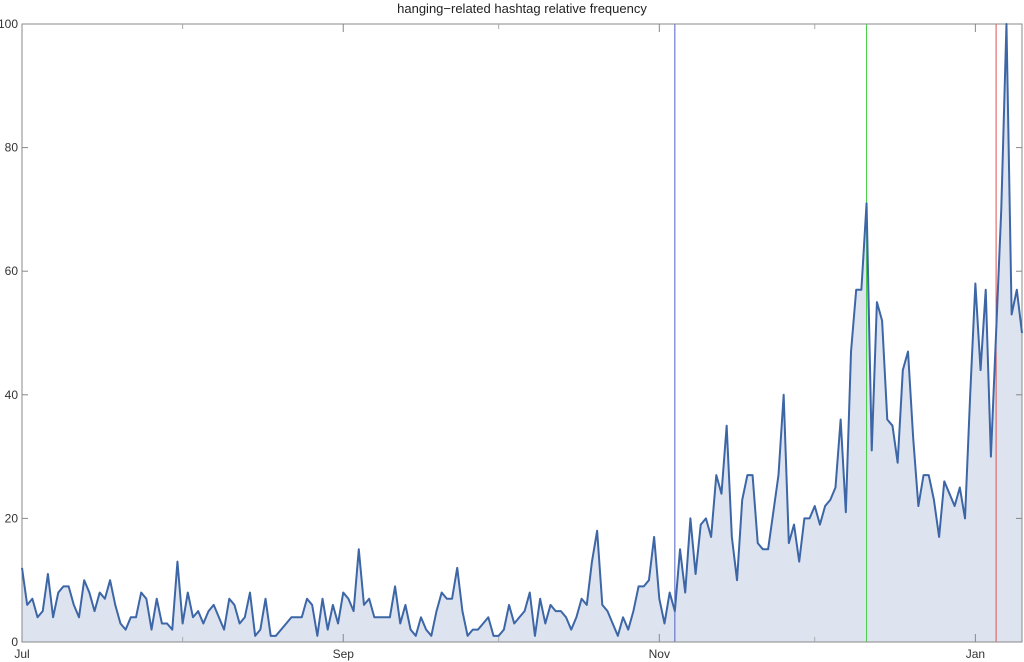  I want to click on x-tick-label: Sep, so click(344, 654).